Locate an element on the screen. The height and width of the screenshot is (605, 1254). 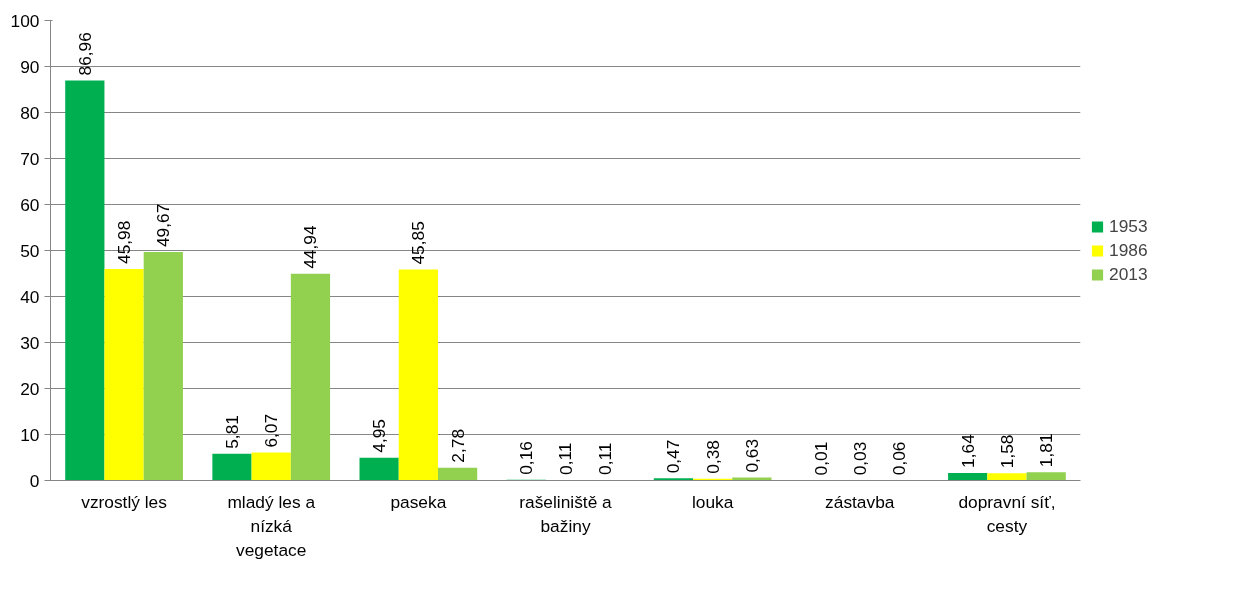
data-label: 44,94 is located at coordinates (310, 247).